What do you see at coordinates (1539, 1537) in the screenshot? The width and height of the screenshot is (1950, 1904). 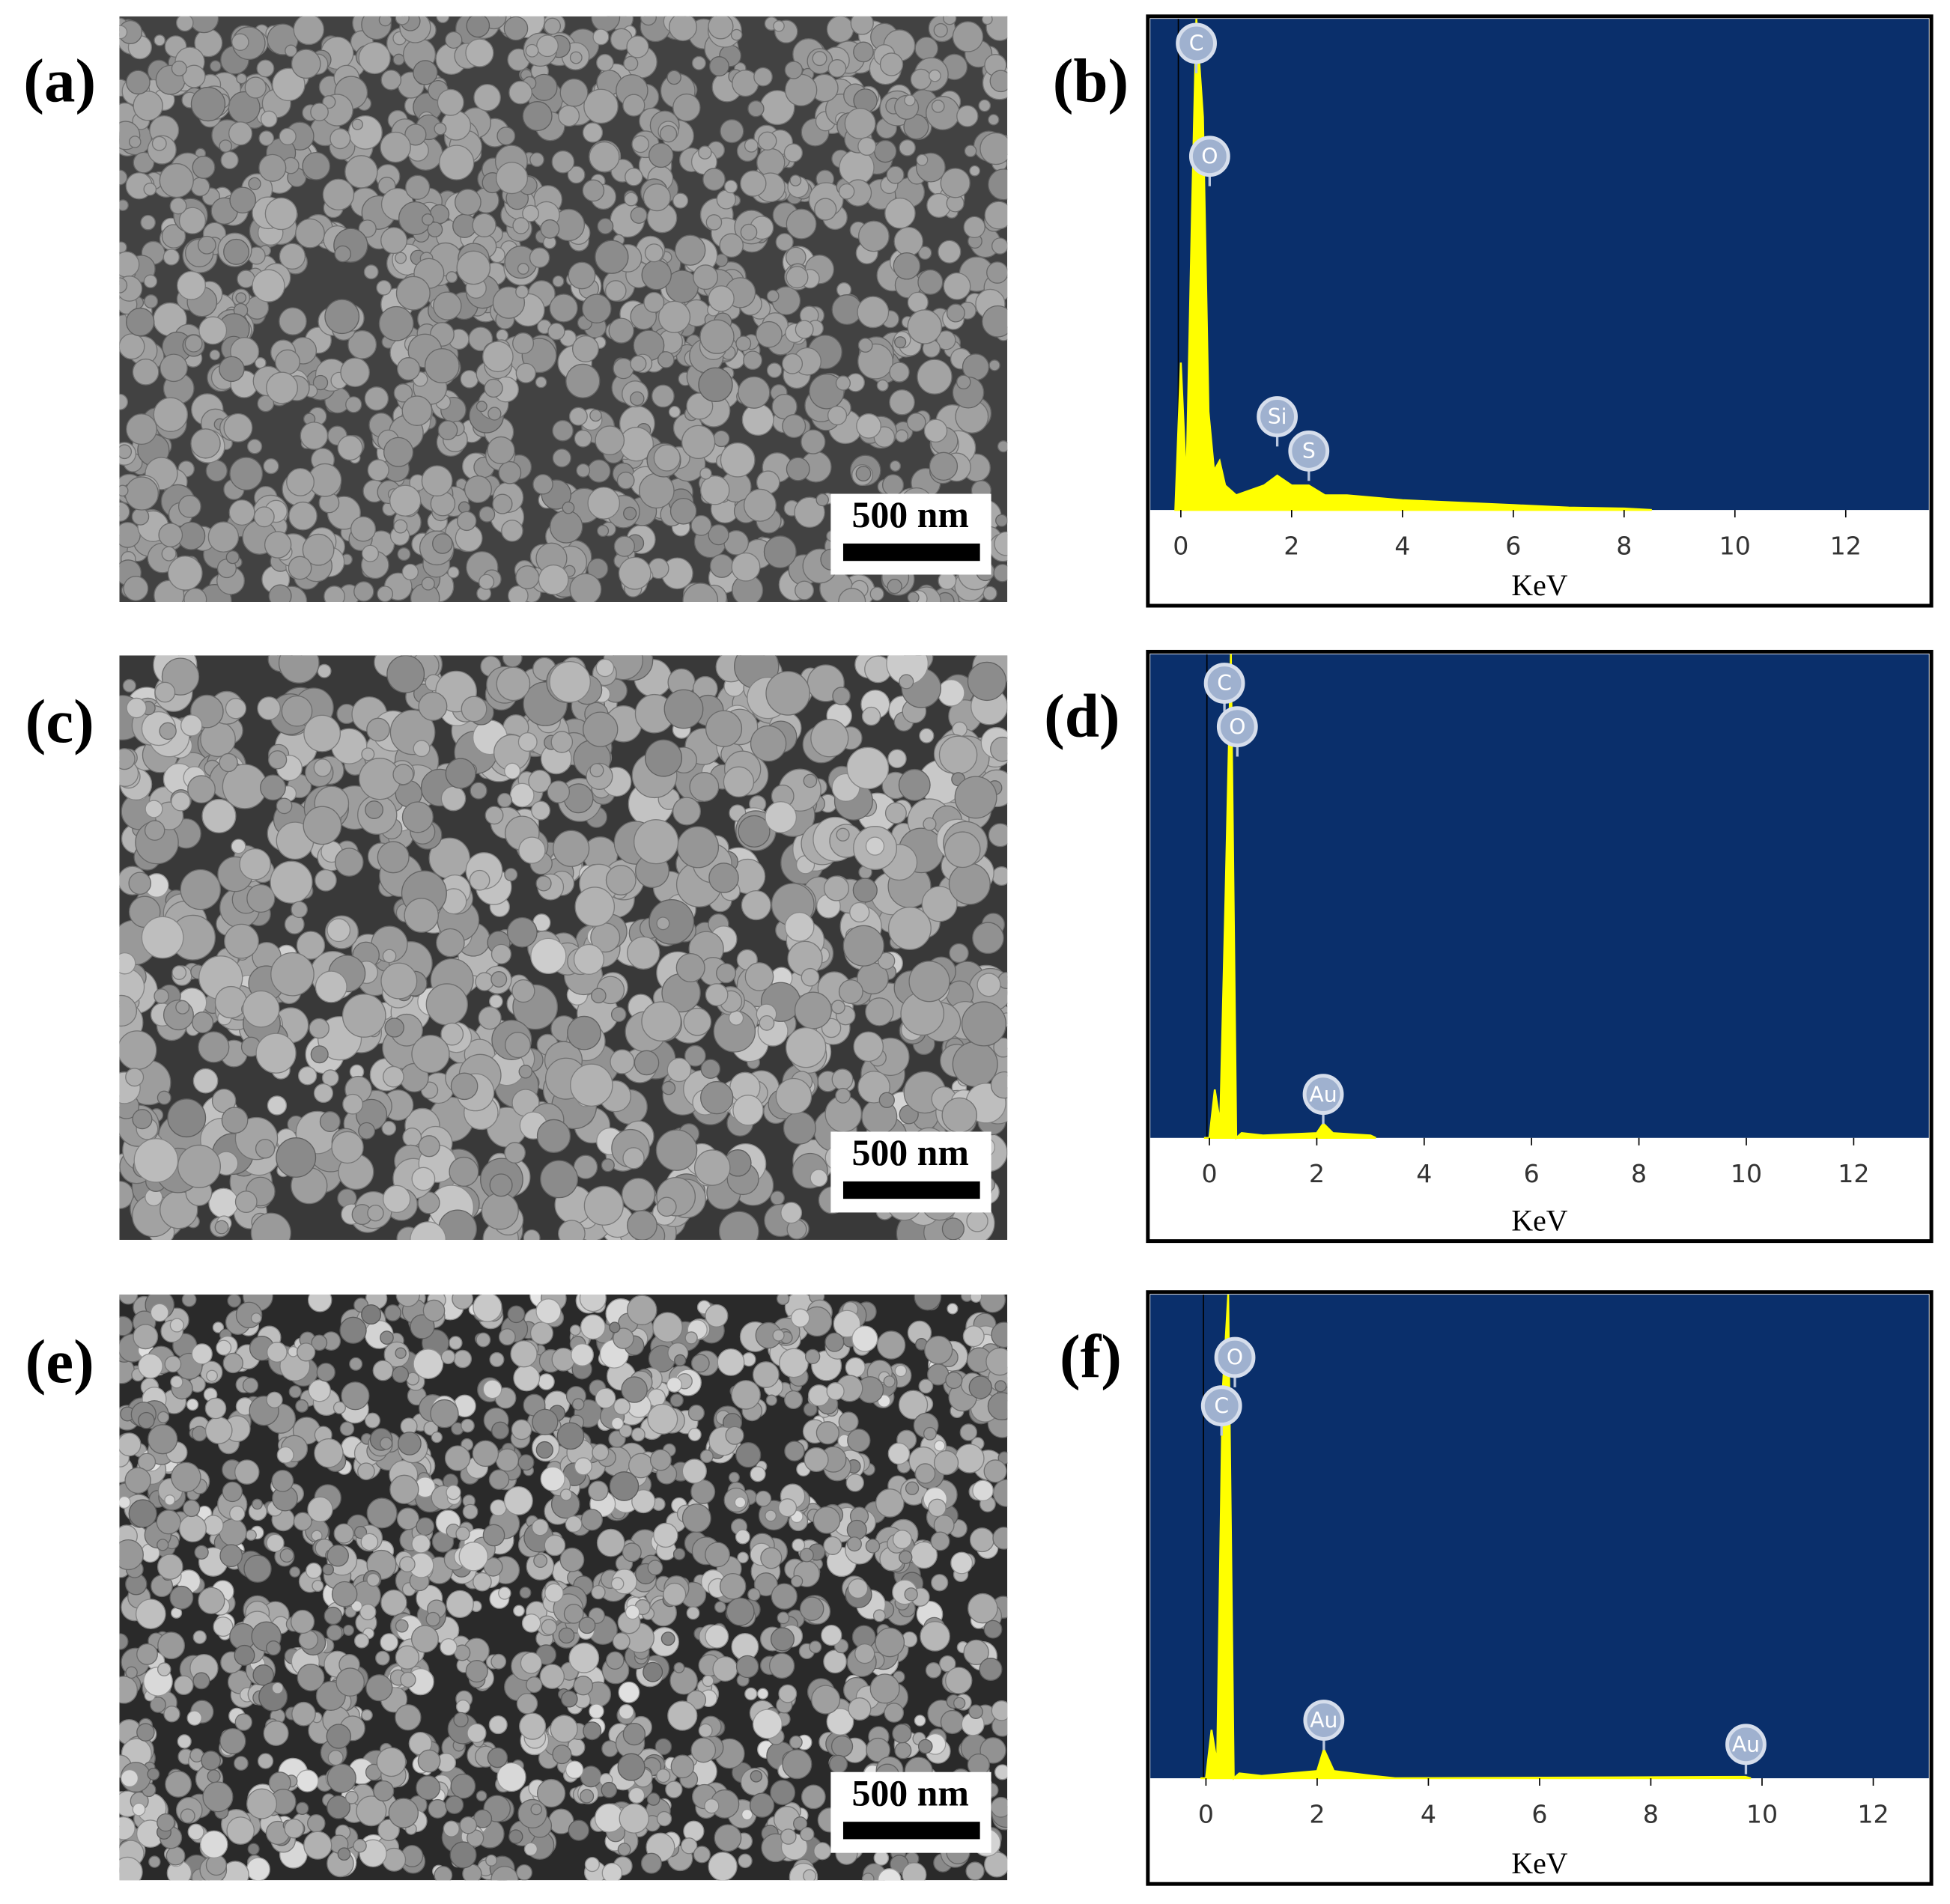 I see `plot-background` at bounding box center [1539, 1537].